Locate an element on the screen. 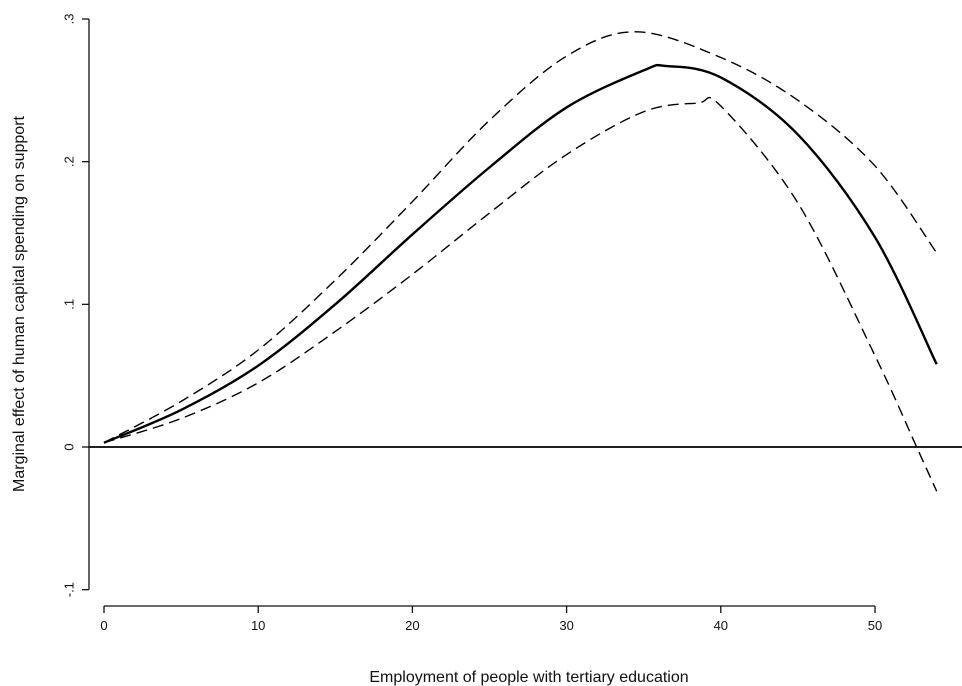  y-tick-label: .1 is located at coordinates (68, 304).